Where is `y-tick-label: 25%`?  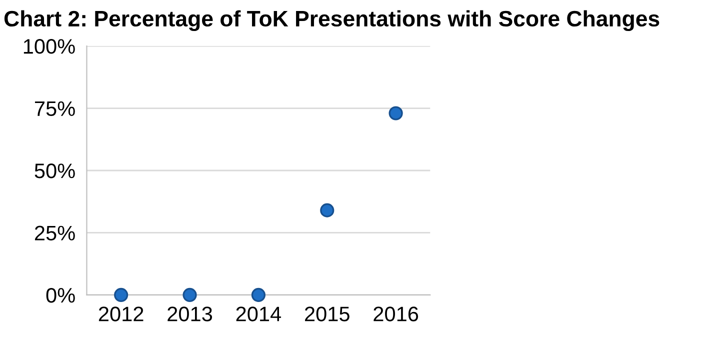
y-tick-label: 25% is located at coordinates (54, 233).